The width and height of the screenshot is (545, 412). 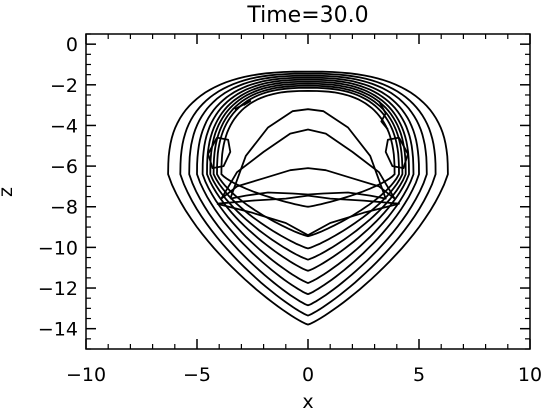 I want to click on y-tick-label: −12, so click(x=58, y=289).